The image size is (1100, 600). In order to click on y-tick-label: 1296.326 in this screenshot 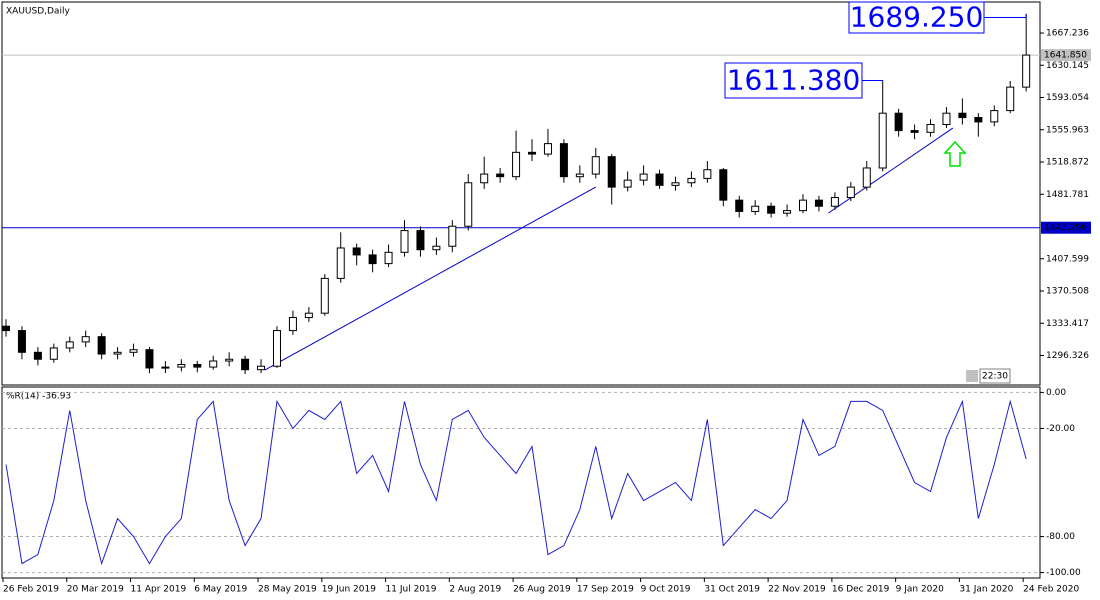, I will do `click(1067, 356)`.